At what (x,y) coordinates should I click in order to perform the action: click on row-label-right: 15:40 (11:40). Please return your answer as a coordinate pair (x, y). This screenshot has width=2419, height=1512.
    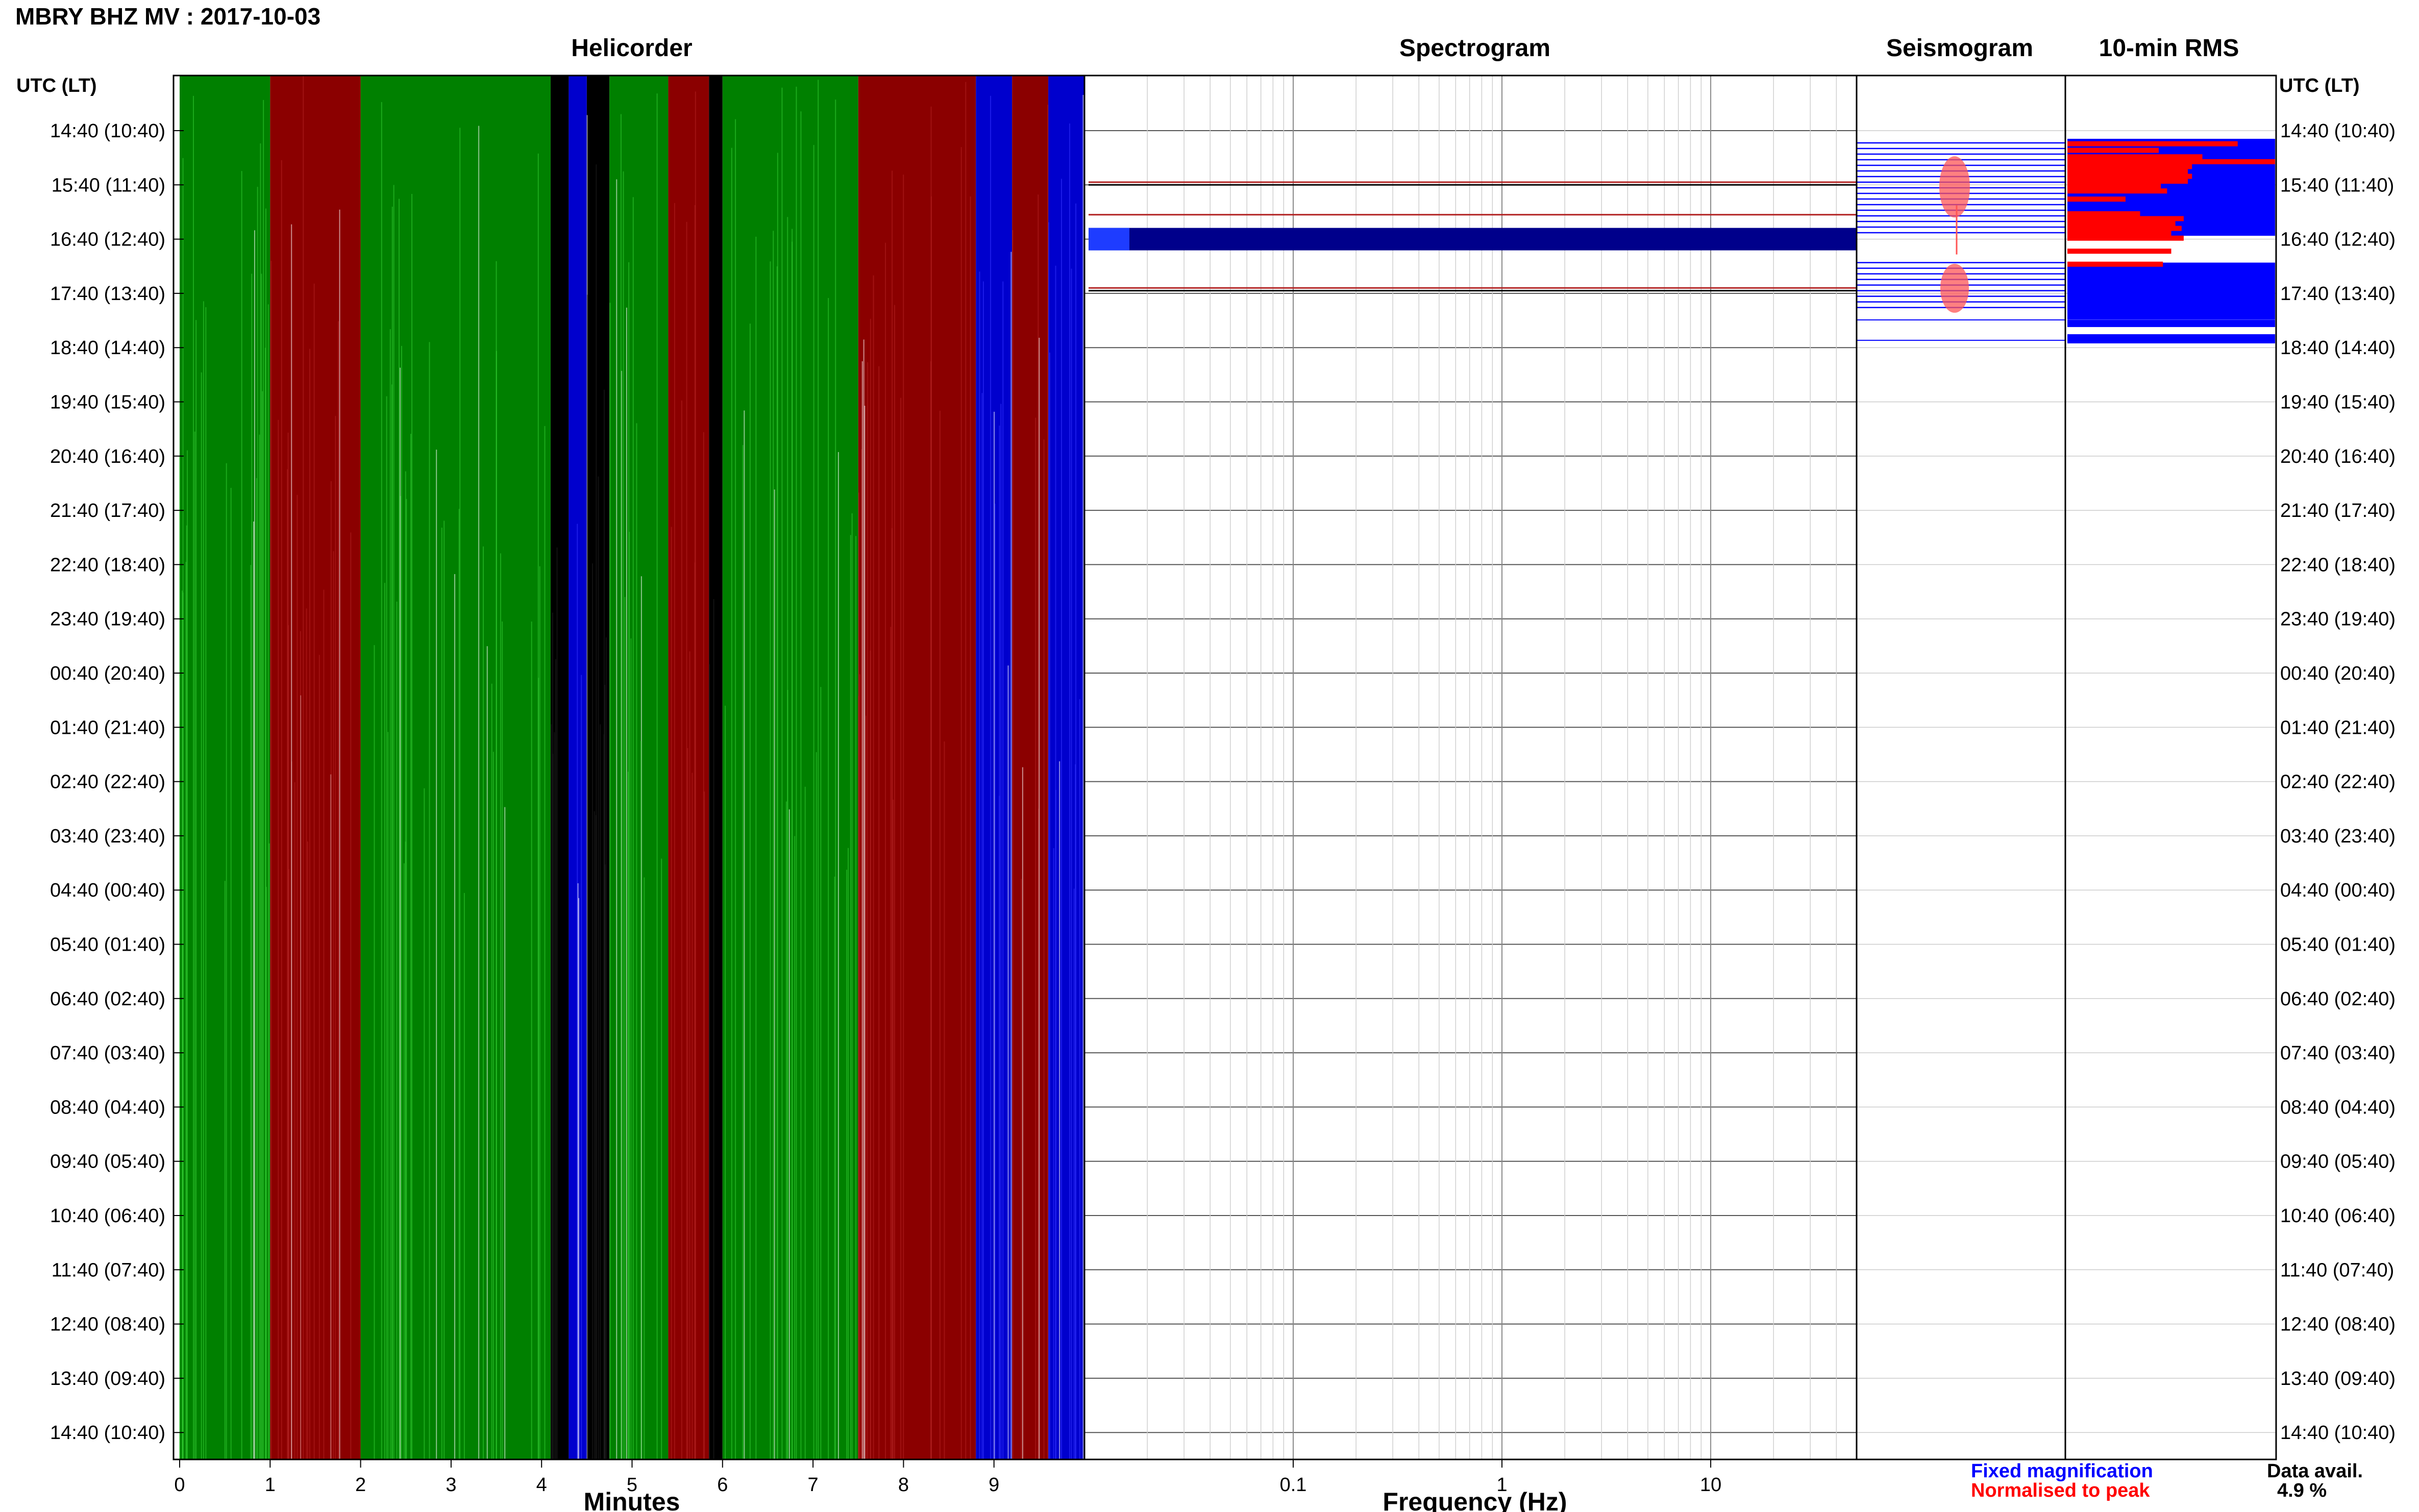
    Looking at the image, I should click on (2337, 185).